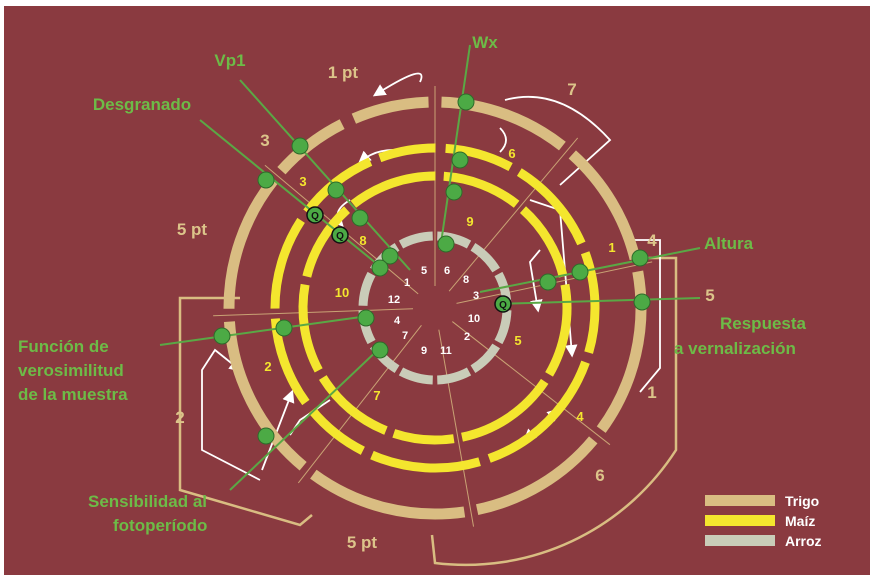 The height and width of the screenshot is (579, 874). I want to click on trigo-label: 7, so click(571, 89).